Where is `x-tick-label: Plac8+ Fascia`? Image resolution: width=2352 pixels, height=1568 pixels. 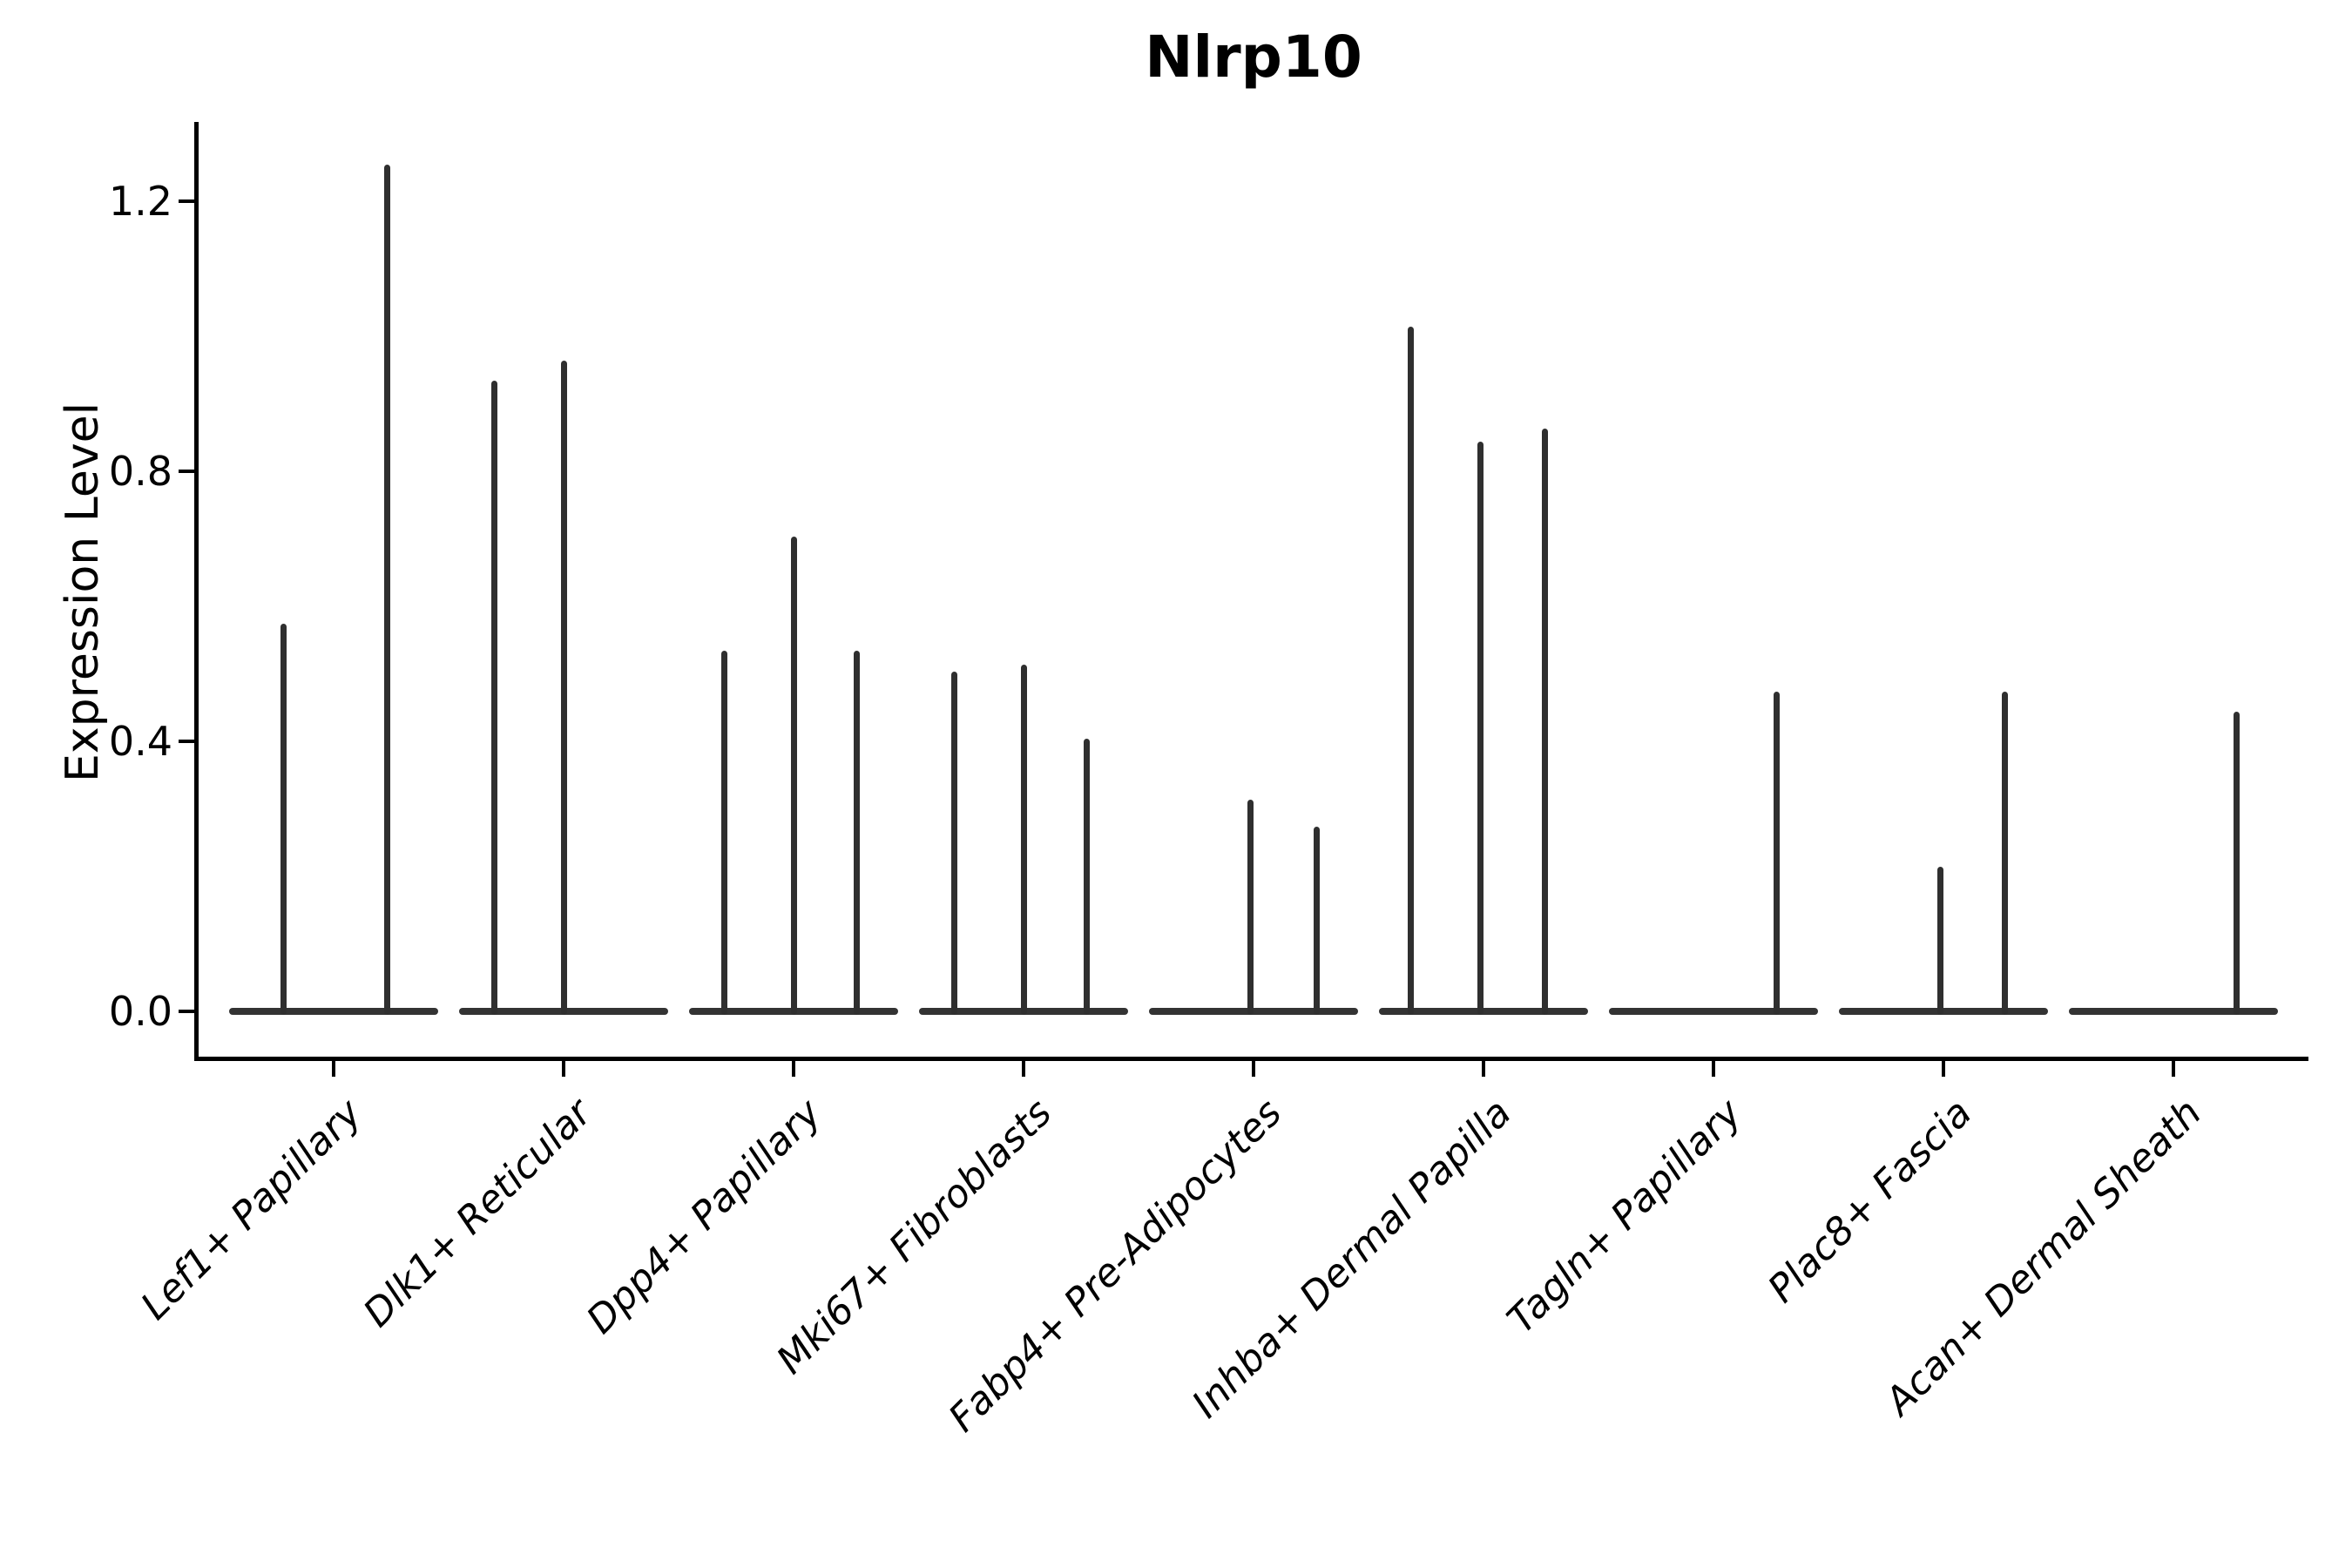
x-tick-label: Plac8+ Fascia is located at coordinates (1870, 1201).